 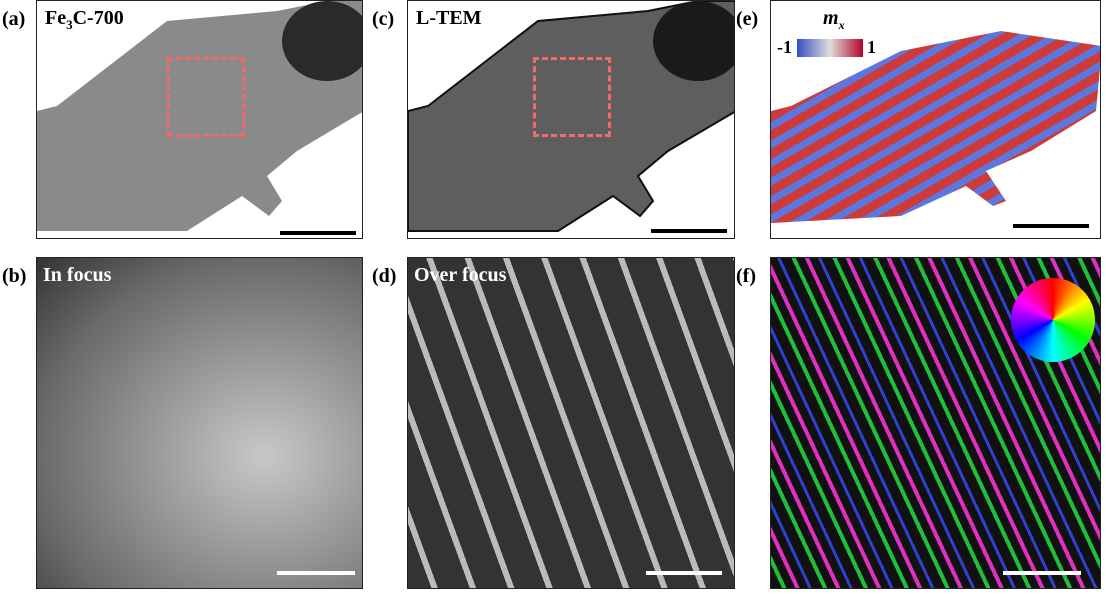 What do you see at coordinates (384, 276) in the screenshot?
I see `panel-d-label: (d)` at bounding box center [384, 276].